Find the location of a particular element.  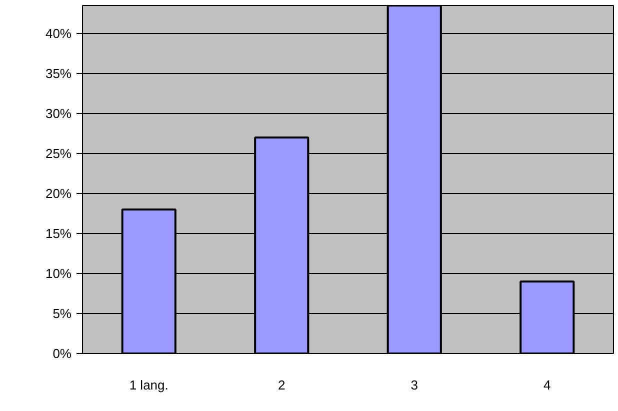

y-tick-label: 30% is located at coordinates (58, 113).